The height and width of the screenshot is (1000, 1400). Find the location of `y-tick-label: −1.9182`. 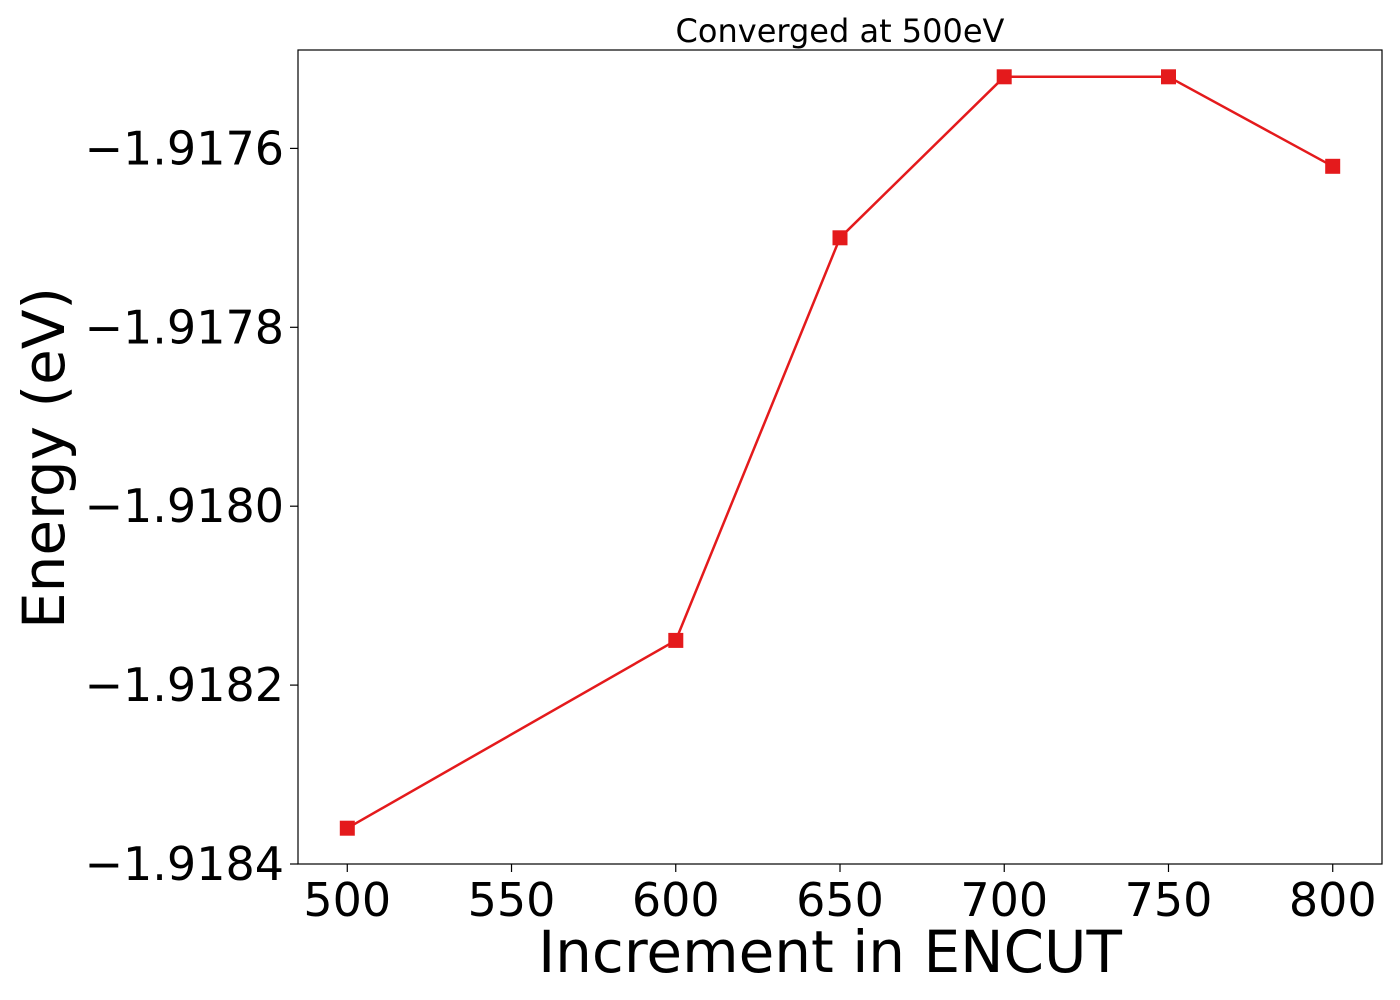

y-tick-label: −1.9182 is located at coordinates (185, 685).